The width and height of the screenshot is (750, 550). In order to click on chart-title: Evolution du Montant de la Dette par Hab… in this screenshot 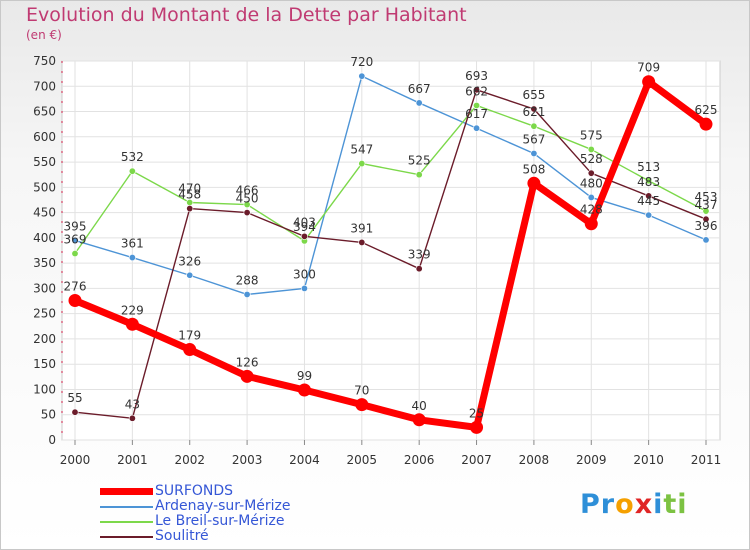, I will do `click(246, 15)`.